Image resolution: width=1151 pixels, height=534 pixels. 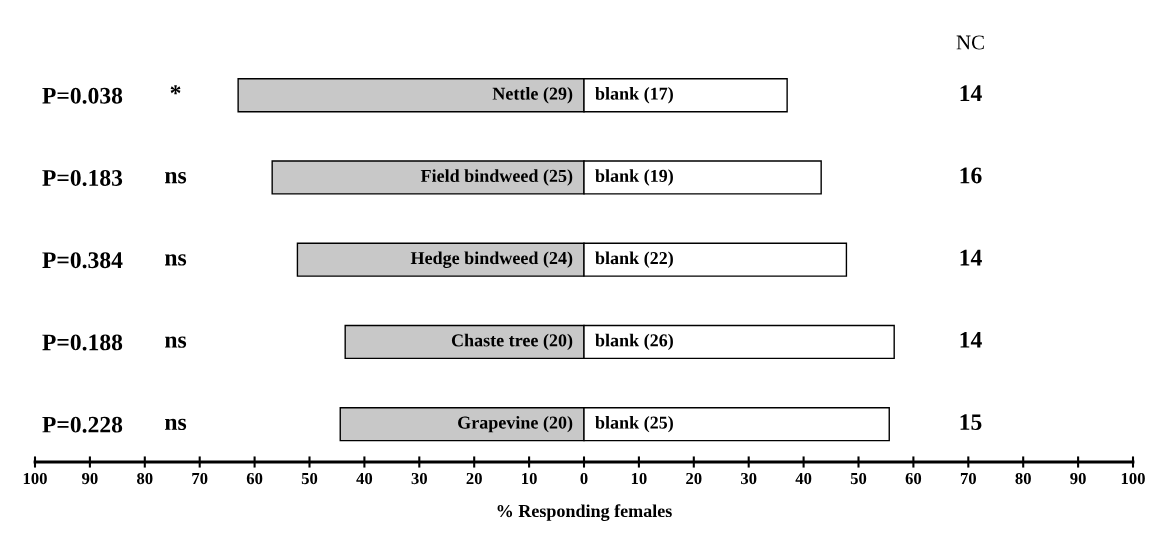 What do you see at coordinates (634, 342) in the screenshot?
I see `annotation: blank (26)` at bounding box center [634, 342].